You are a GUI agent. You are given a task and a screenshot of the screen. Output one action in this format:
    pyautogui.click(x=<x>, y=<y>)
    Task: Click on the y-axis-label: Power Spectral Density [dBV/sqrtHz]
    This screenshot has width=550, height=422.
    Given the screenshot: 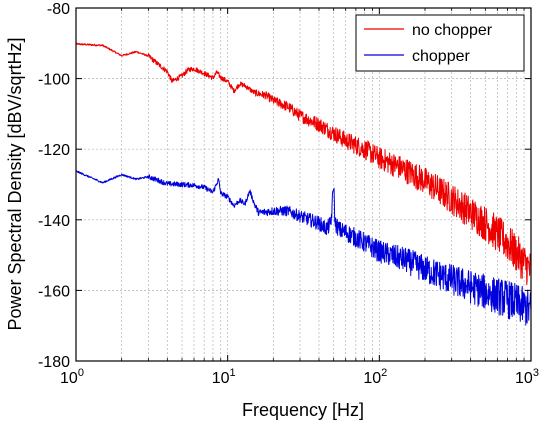 What is the action you would take?
    pyautogui.click(x=15, y=183)
    